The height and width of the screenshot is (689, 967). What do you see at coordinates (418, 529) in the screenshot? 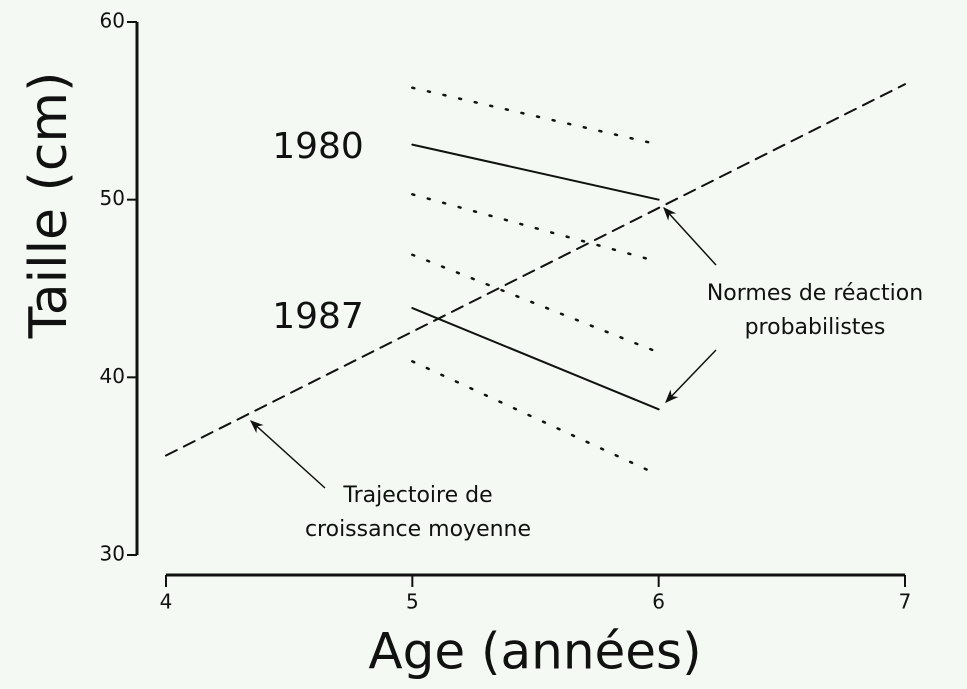
I see `annotation: croissance moyenne` at bounding box center [418, 529].